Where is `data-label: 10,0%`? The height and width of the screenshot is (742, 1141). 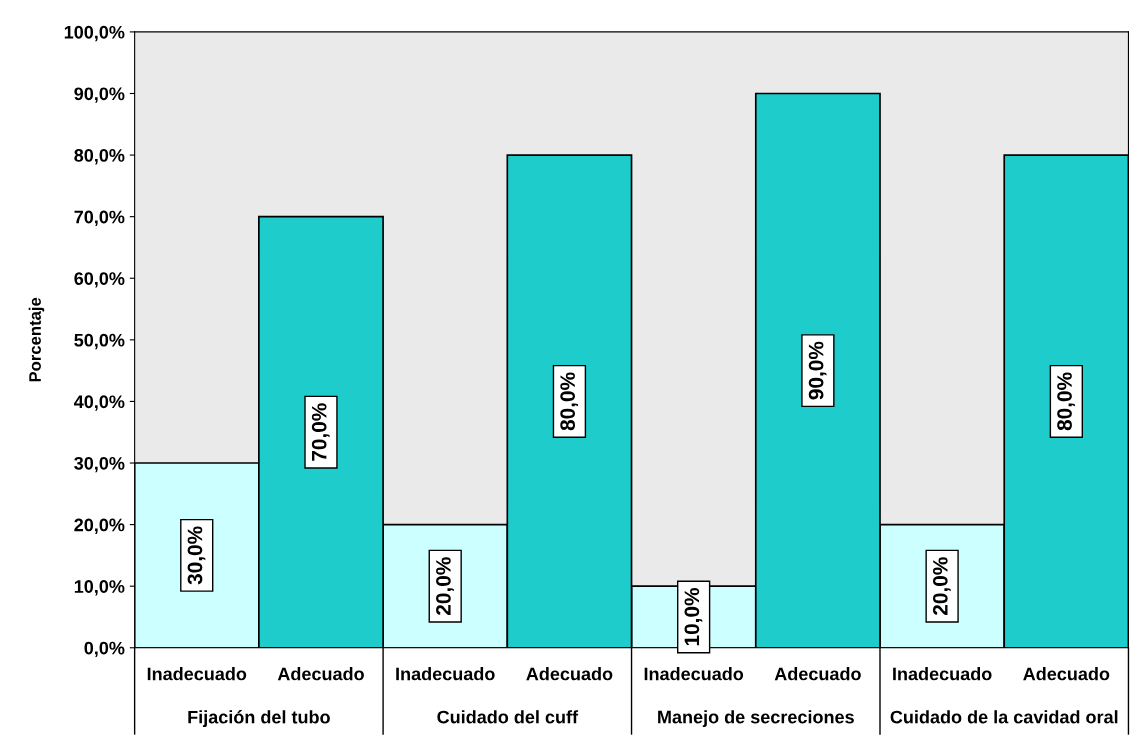
data-label: 10,0% is located at coordinates (693, 616).